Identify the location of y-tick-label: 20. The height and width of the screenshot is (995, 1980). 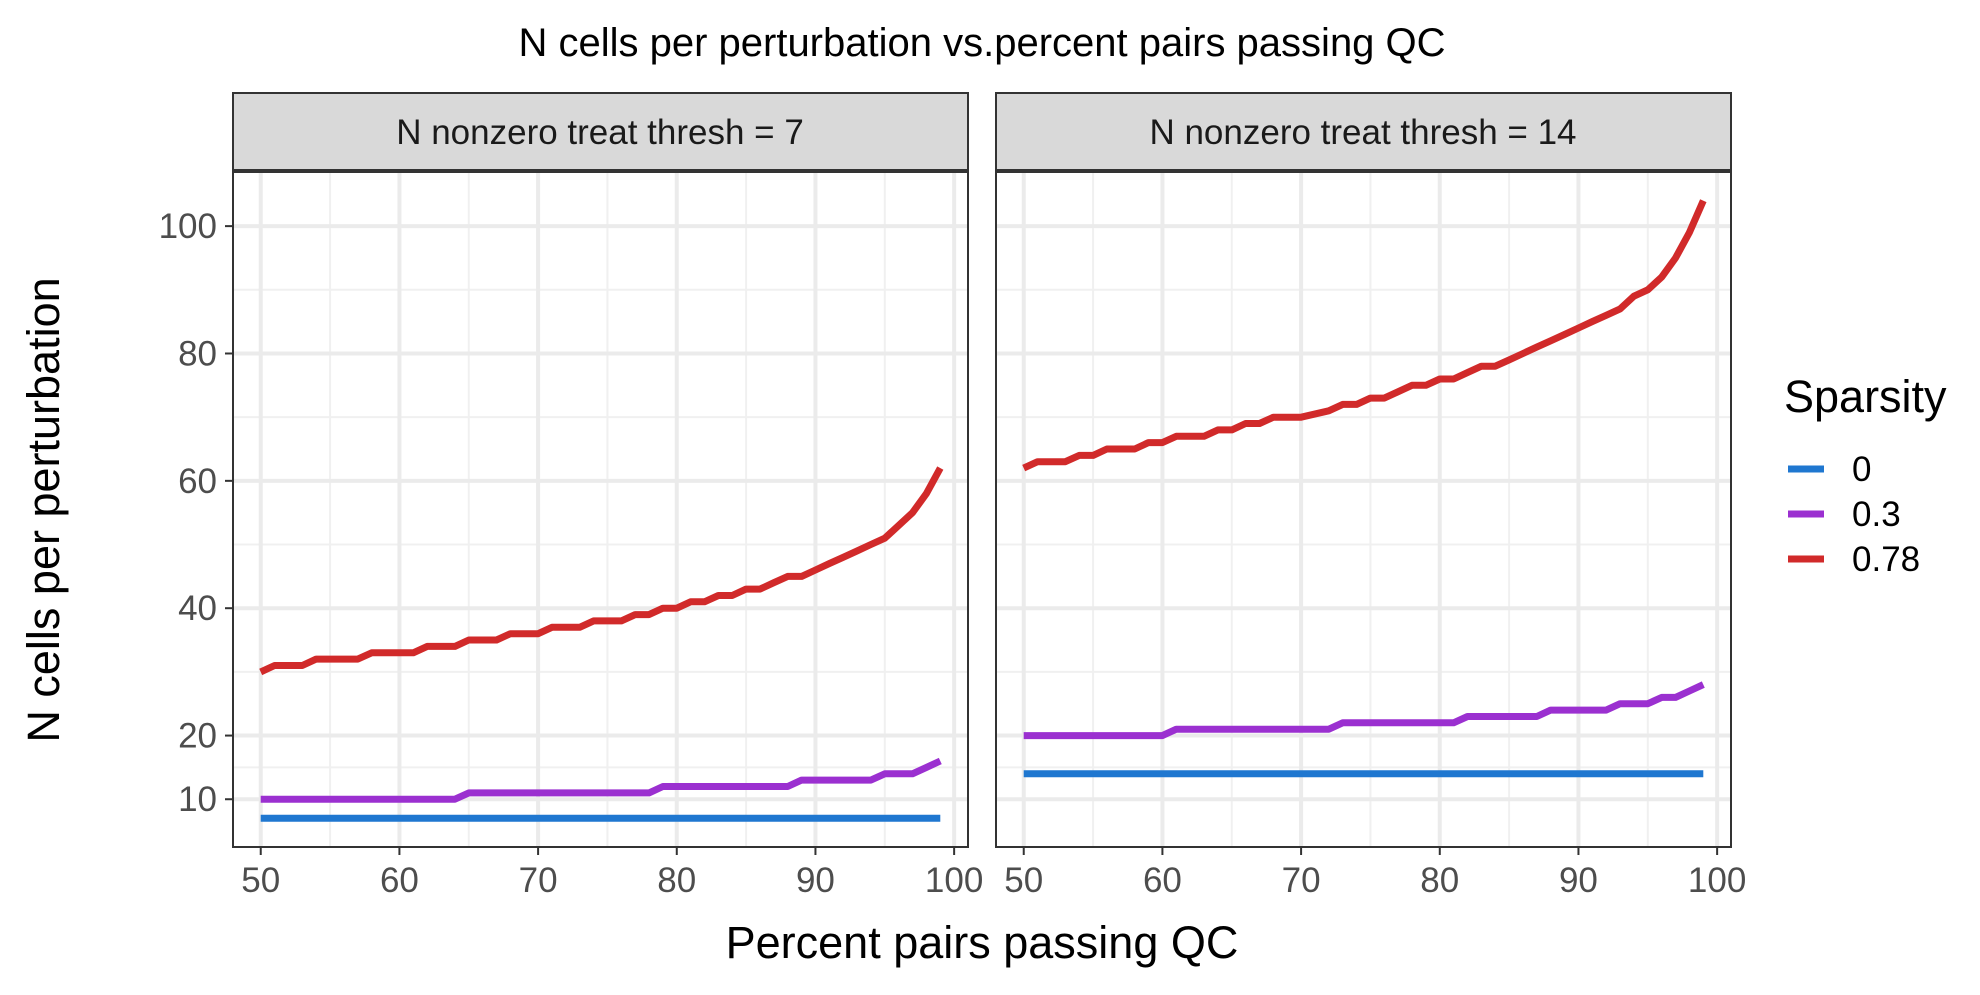
(197, 736).